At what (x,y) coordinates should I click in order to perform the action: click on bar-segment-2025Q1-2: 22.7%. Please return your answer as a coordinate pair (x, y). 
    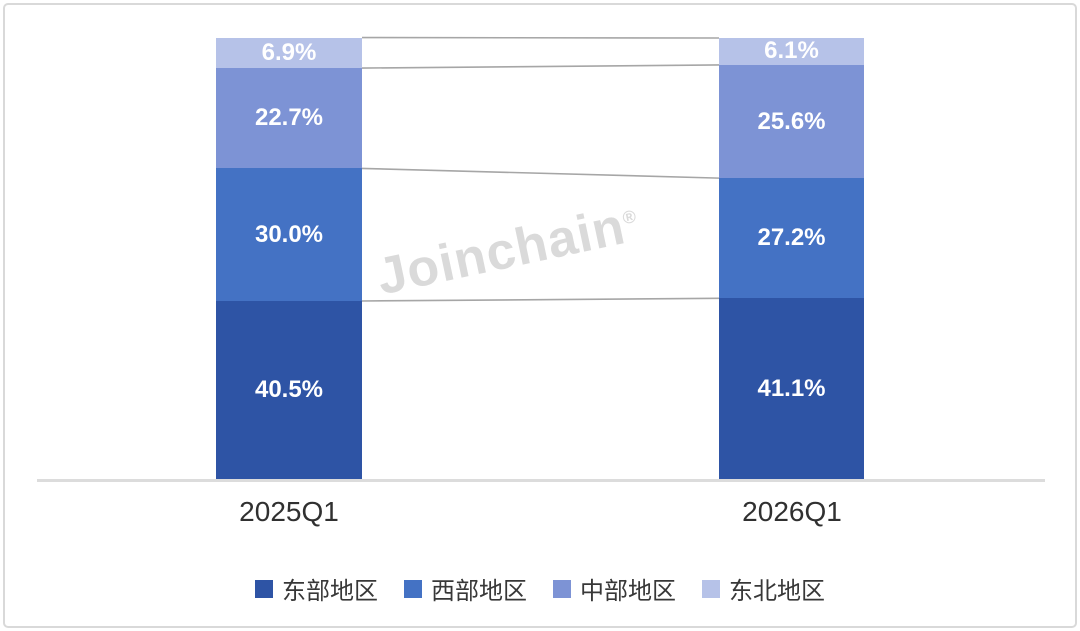
    Looking at the image, I should click on (289, 118).